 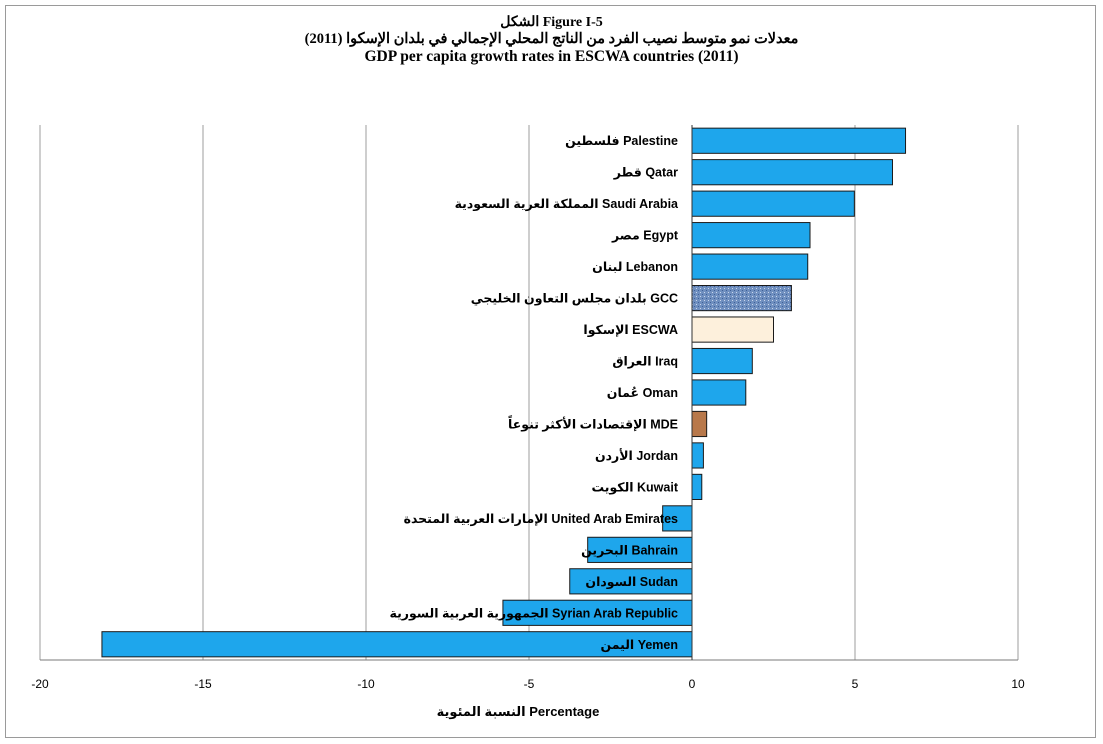 What do you see at coordinates (1018, 684) in the screenshot?
I see `x-tick-label-6: 10` at bounding box center [1018, 684].